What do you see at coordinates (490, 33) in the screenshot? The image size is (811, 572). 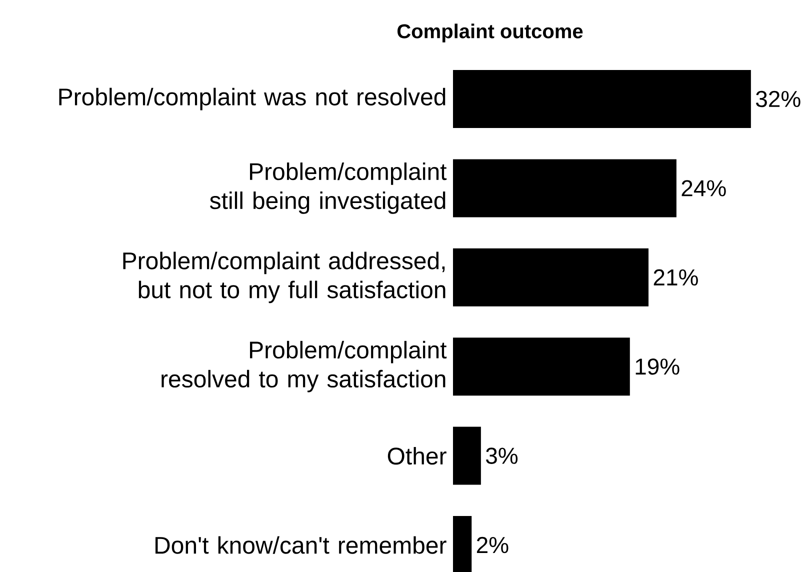 I see `chart-title: Complaint outcome` at bounding box center [490, 33].